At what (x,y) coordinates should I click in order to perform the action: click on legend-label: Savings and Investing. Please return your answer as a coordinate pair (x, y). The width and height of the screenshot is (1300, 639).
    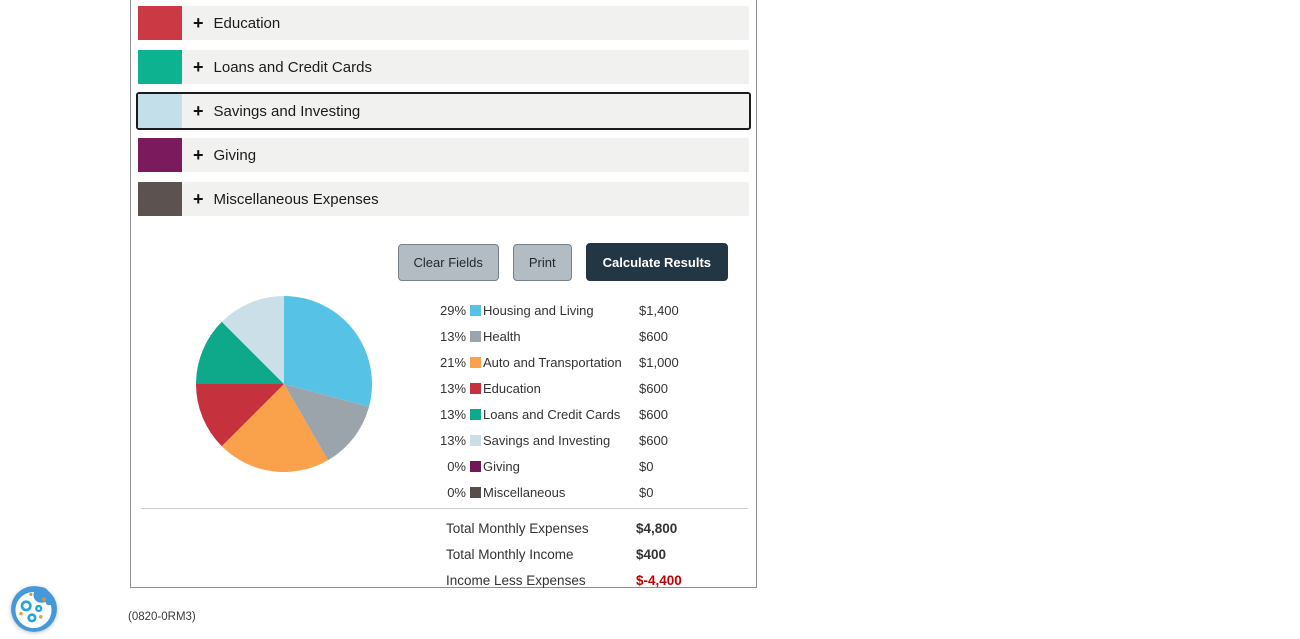
    Looking at the image, I should click on (547, 440).